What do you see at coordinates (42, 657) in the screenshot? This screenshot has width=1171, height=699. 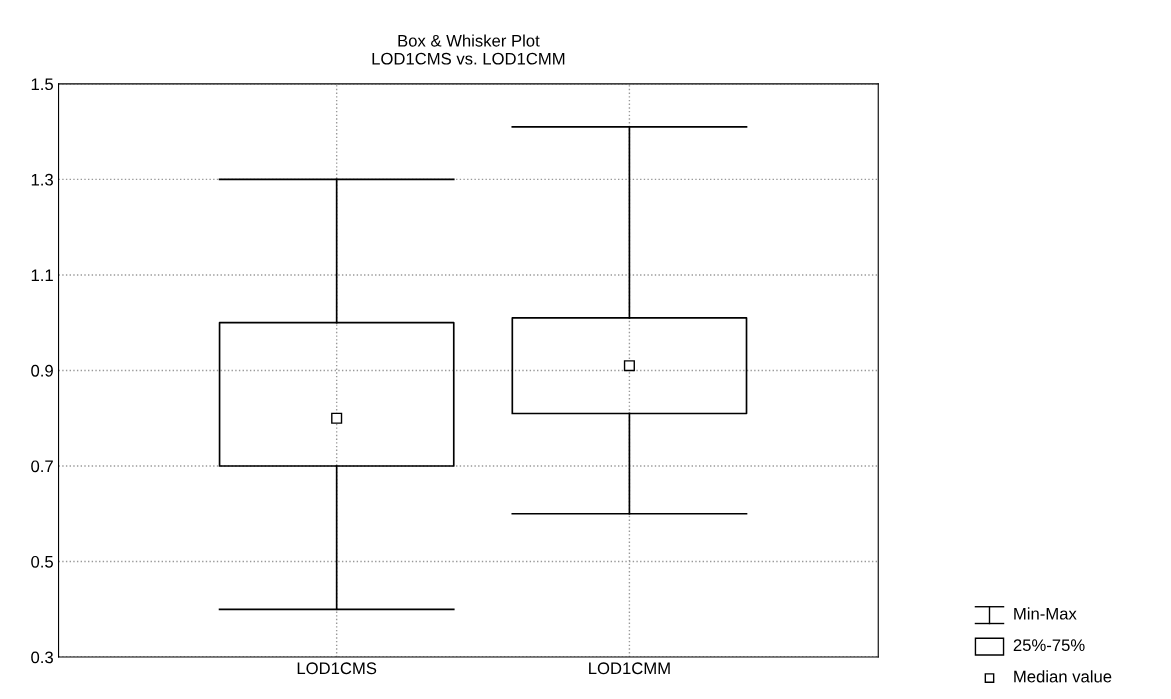 I see `y-tick-label: 0.3` at bounding box center [42, 657].